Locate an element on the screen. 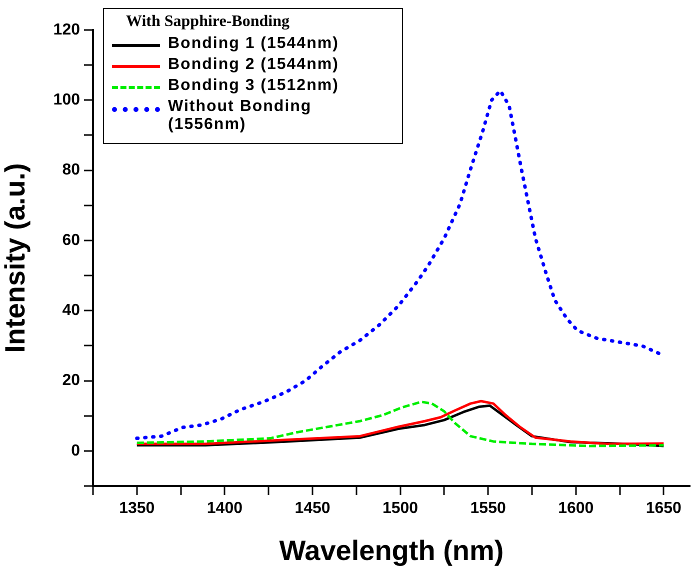  x-tick-label: 1500 is located at coordinates (400, 509).